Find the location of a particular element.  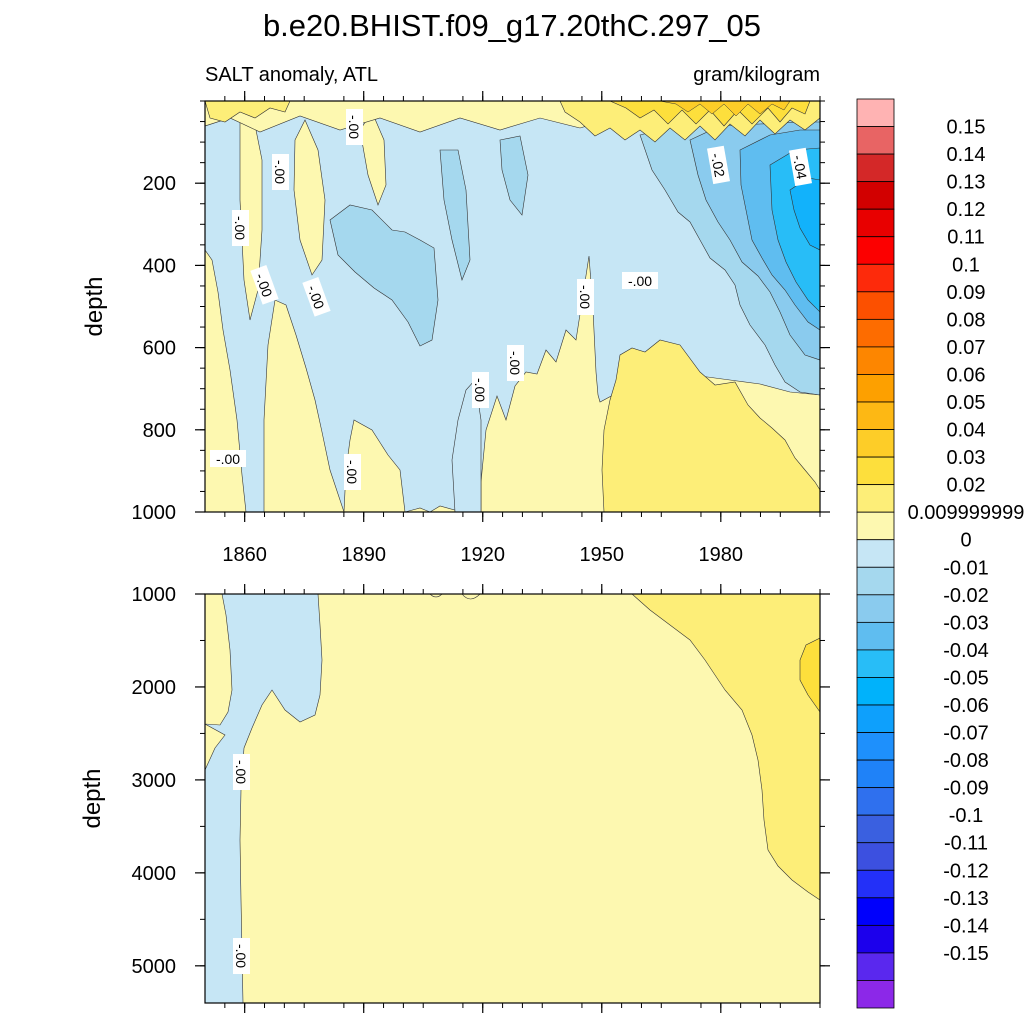

colorbar-label: 0.05 is located at coordinates (966, 403).